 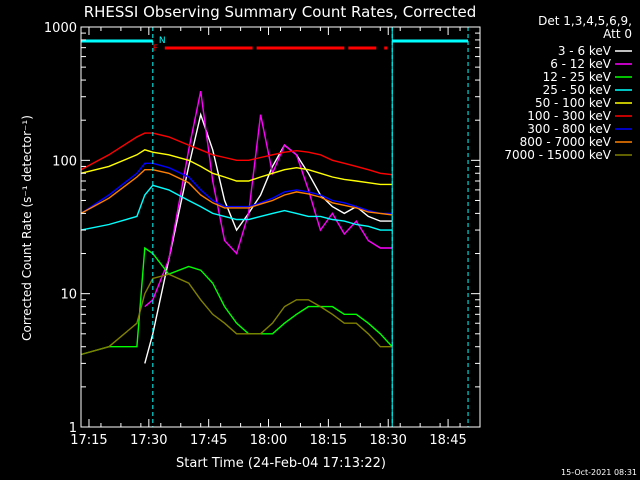 What do you see at coordinates (447, 440) in the screenshot?
I see `x-tick-label-6: 18:45` at bounding box center [447, 440].